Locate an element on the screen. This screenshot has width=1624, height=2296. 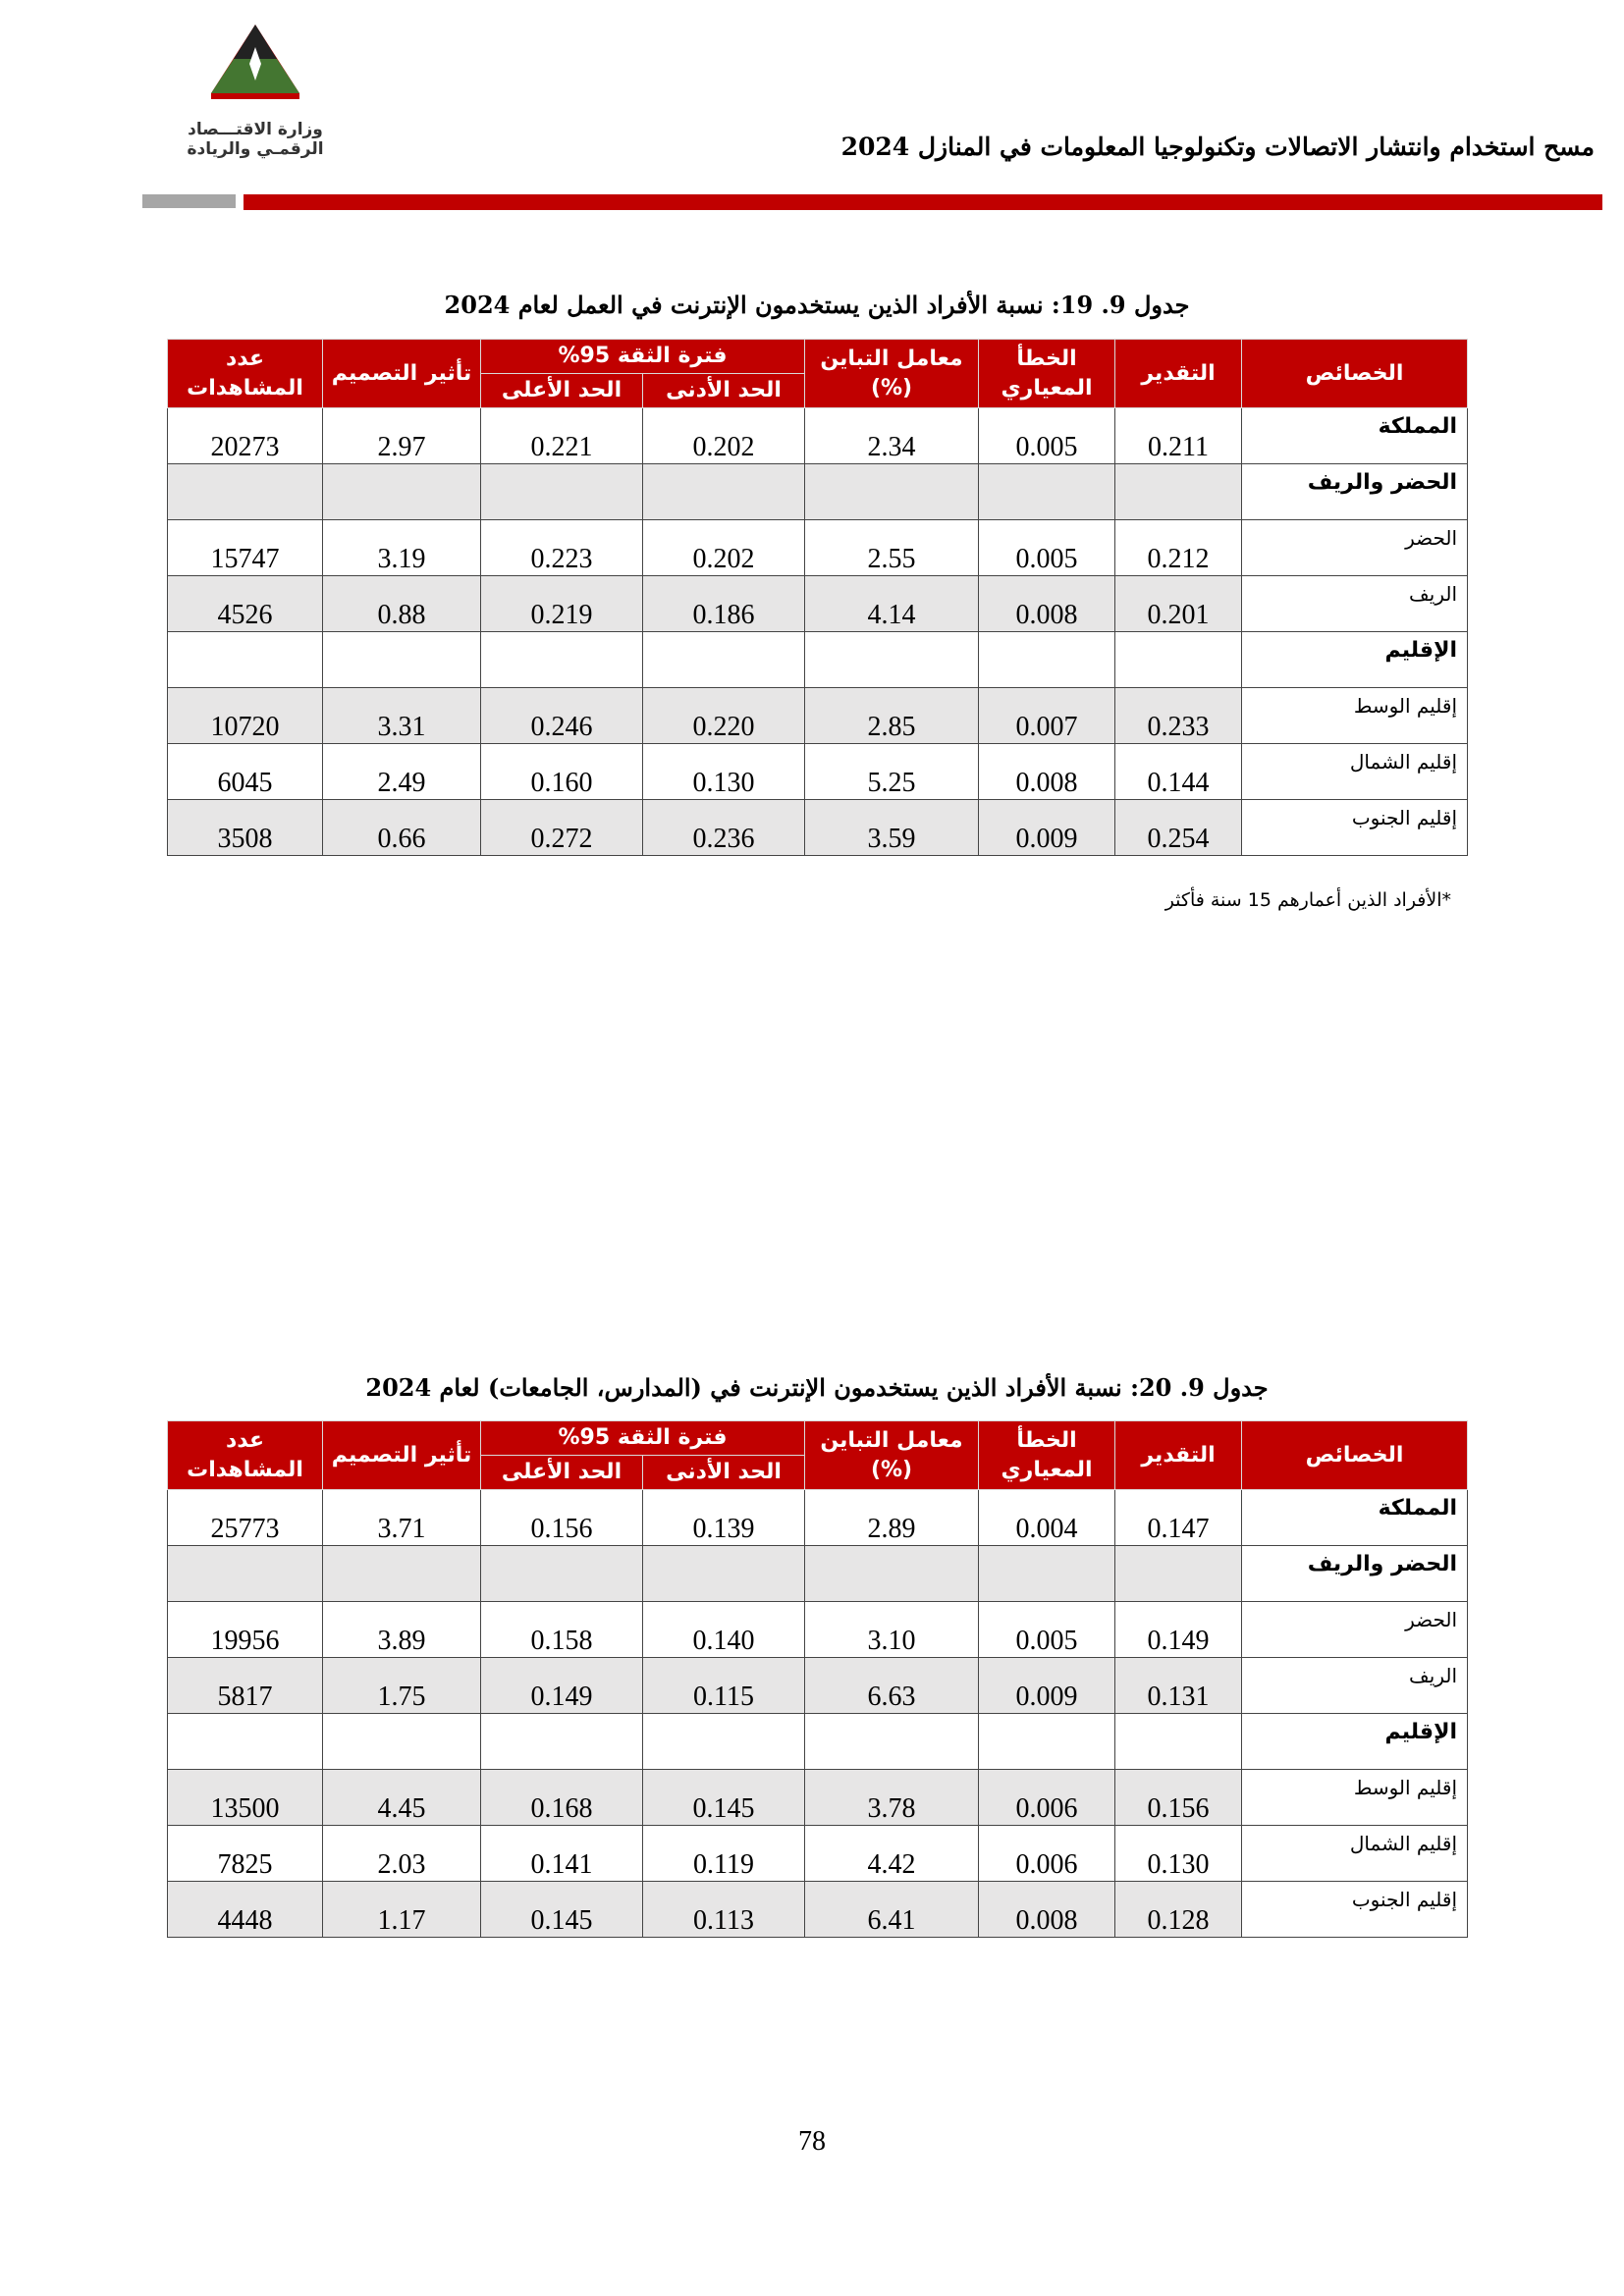
cell: 3.78 is located at coordinates (892, 1798).